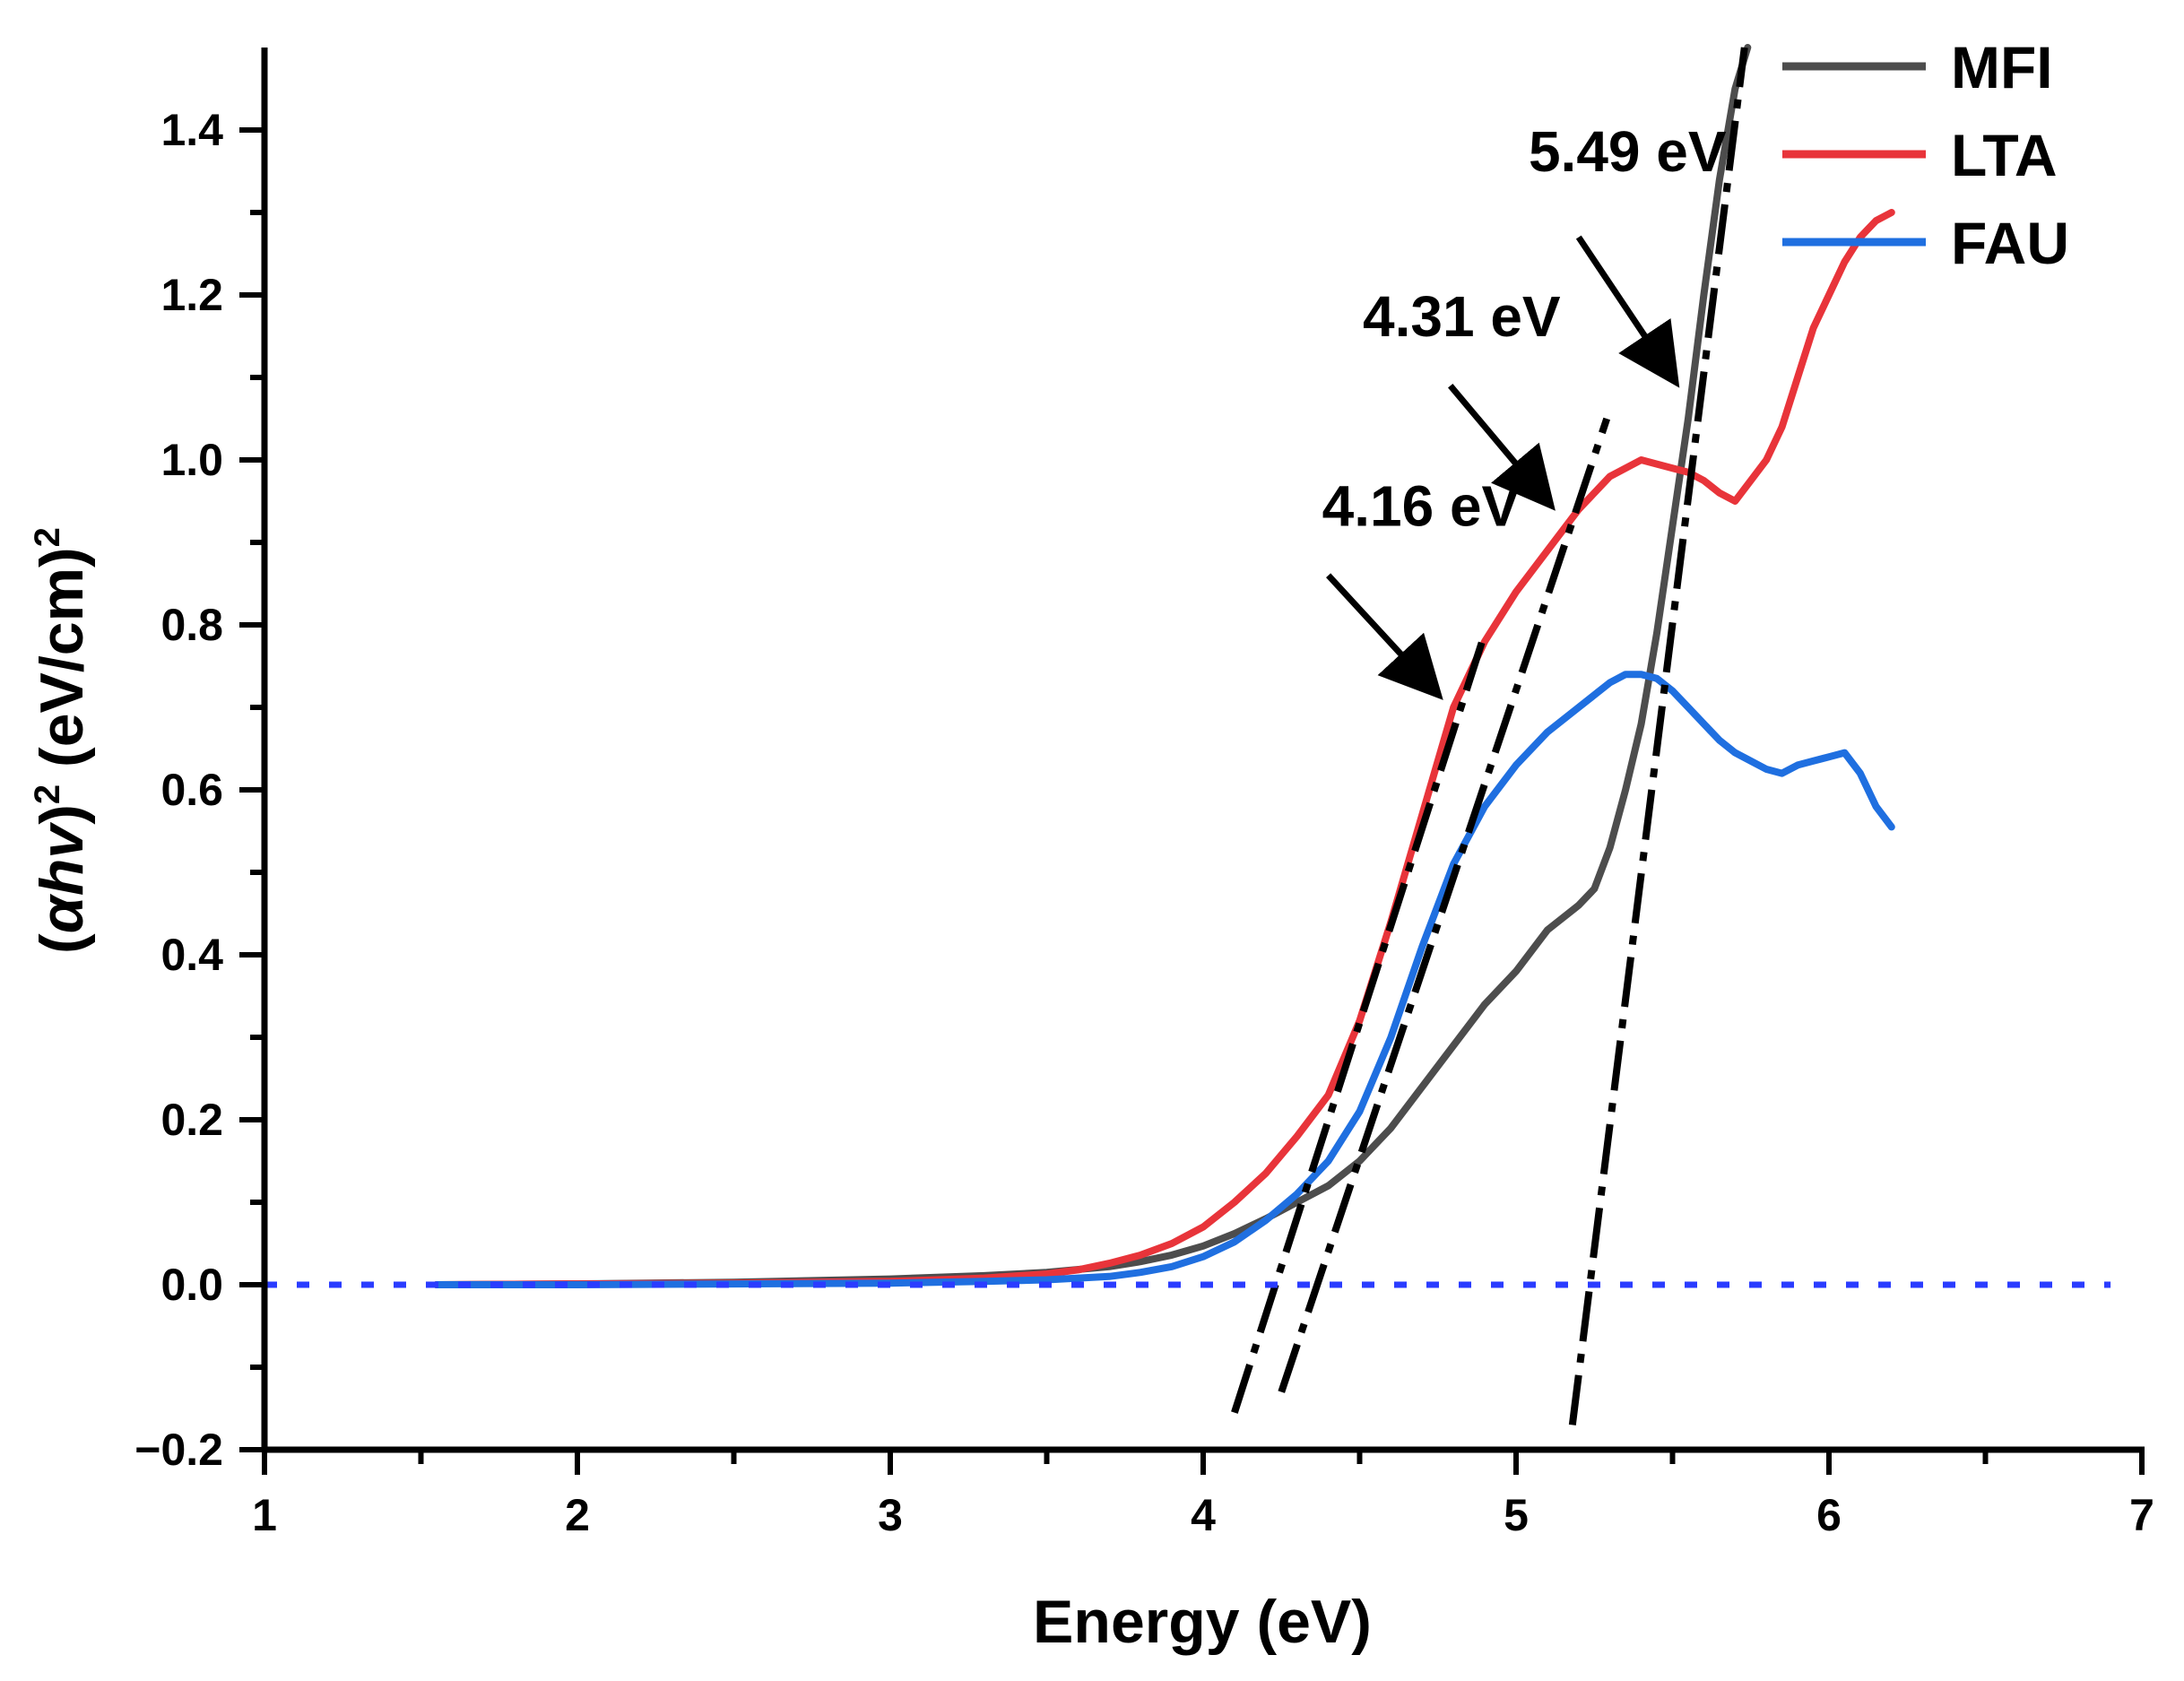 This screenshot has width=2184, height=1681. What do you see at coordinates (890, 1515) in the screenshot?
I see `x-tick-label: 3` at bounding box center [890, 1515].